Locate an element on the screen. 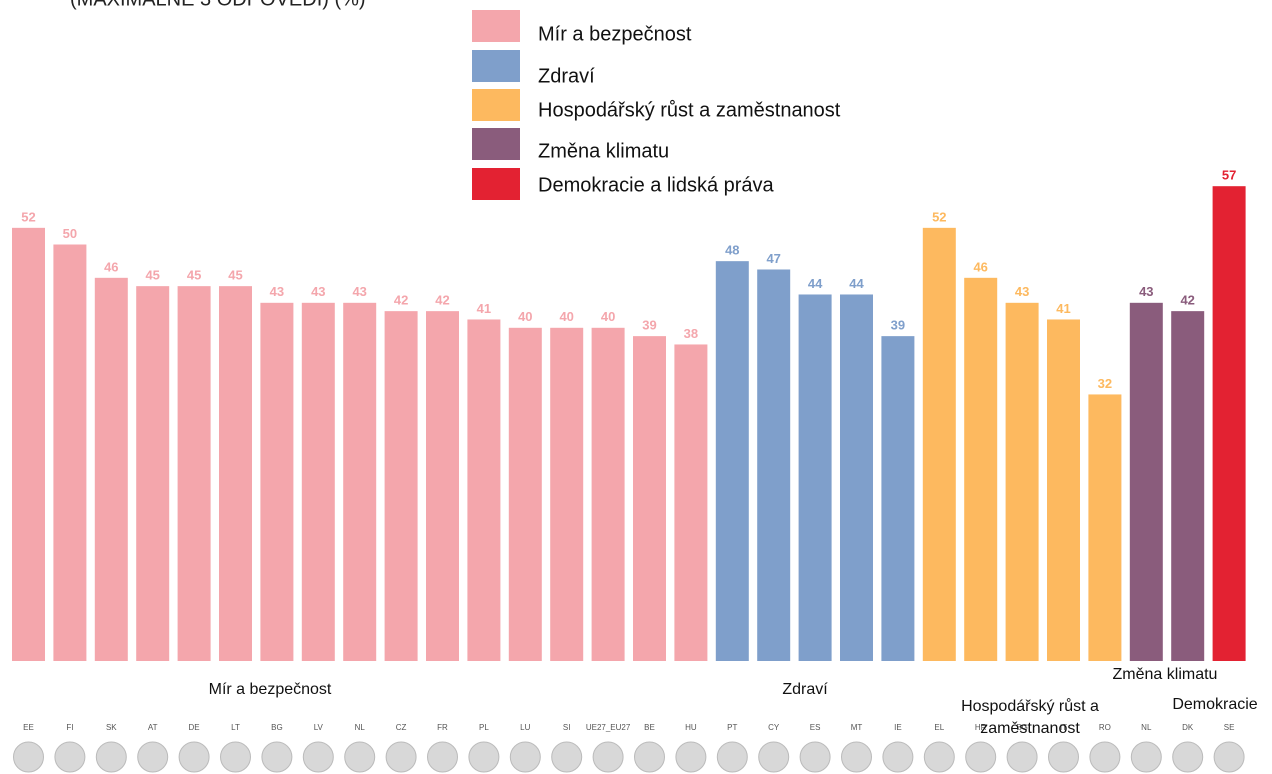 Image resolution: width=1272 pixels, height=774 pixels. x-tick-label: CY is located at coordinates (774, 727).